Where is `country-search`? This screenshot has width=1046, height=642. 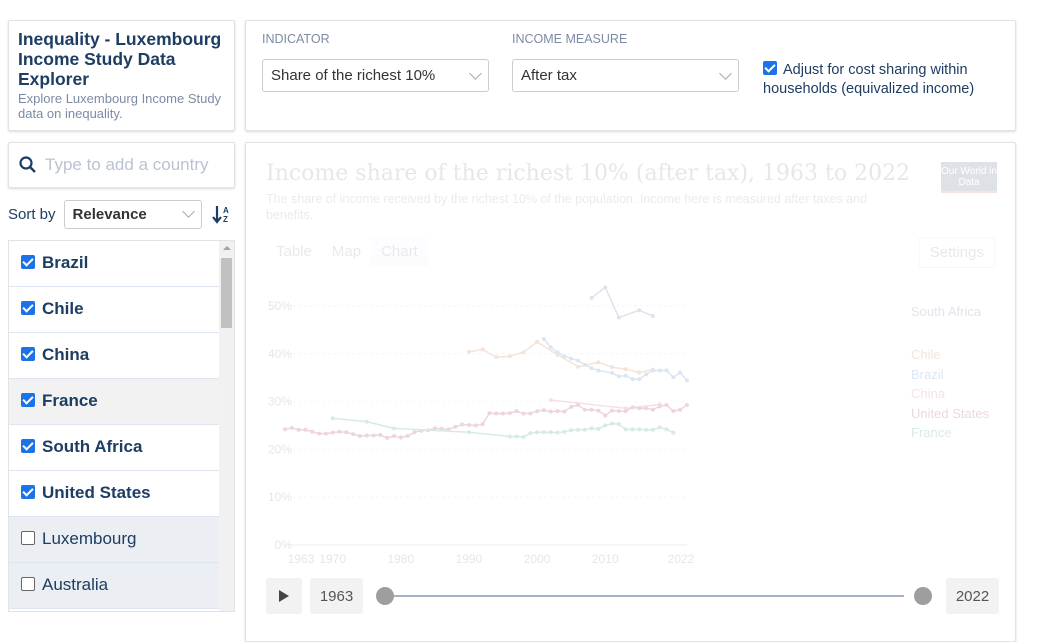 country-search is located at coordinates (121, 165).